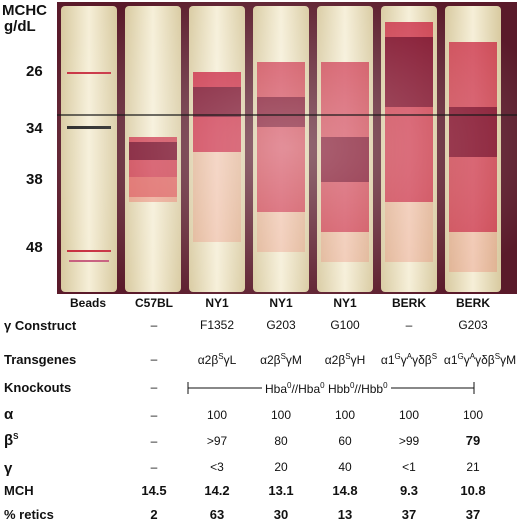 The width and height of the screenshot is (520, 528). I want to click on gamma-cell: 20, so click(281, 467).